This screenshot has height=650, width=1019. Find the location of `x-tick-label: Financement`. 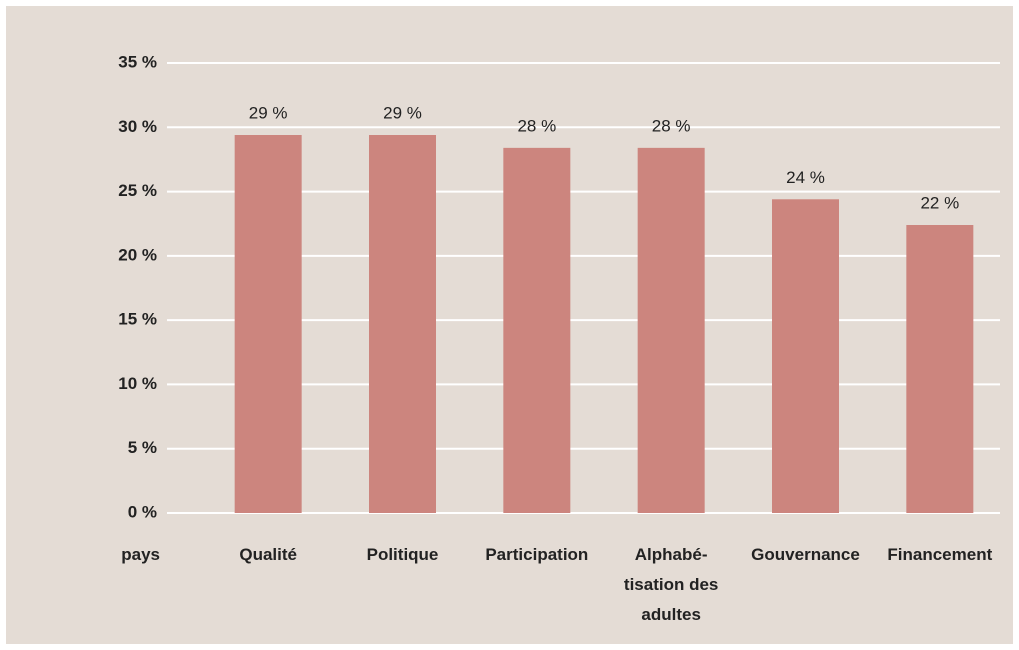

x-tick-label: Financement is located at coordinates (940, 554).